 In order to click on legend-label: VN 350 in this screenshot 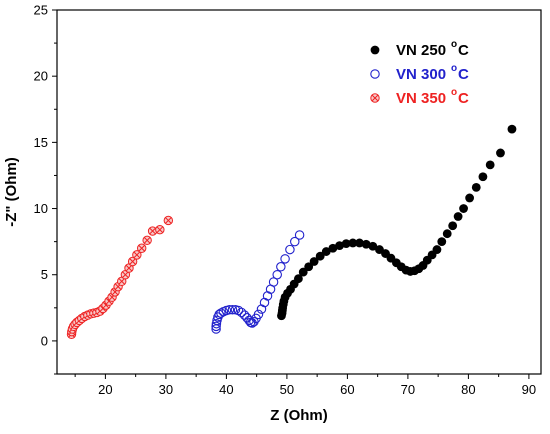, I will do `click(421, 98)`.